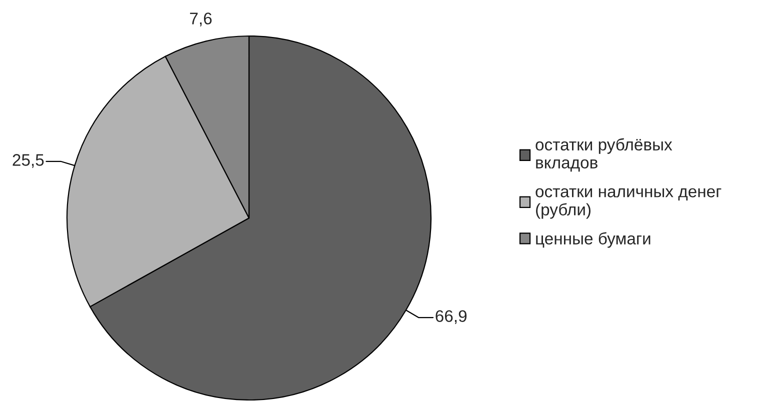 This screenshot has width=767, height=402. Describe the element at coordinates (28, 161) in the screenshot. I see `data-label: 25,5` at that location.